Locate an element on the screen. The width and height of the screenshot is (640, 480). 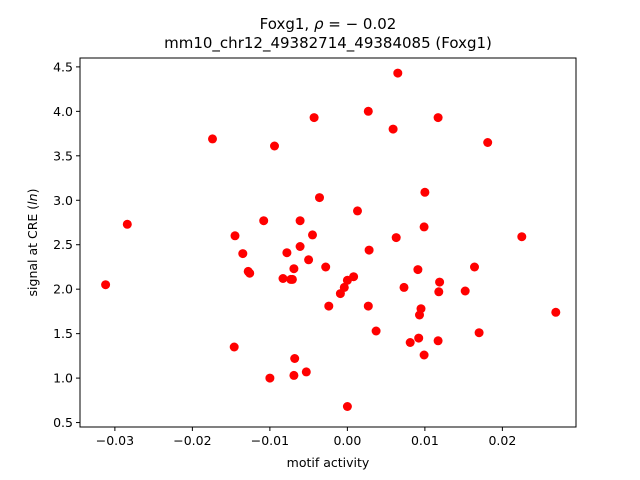
x-axis-label: motif activity is located at coordinates (328, 462).